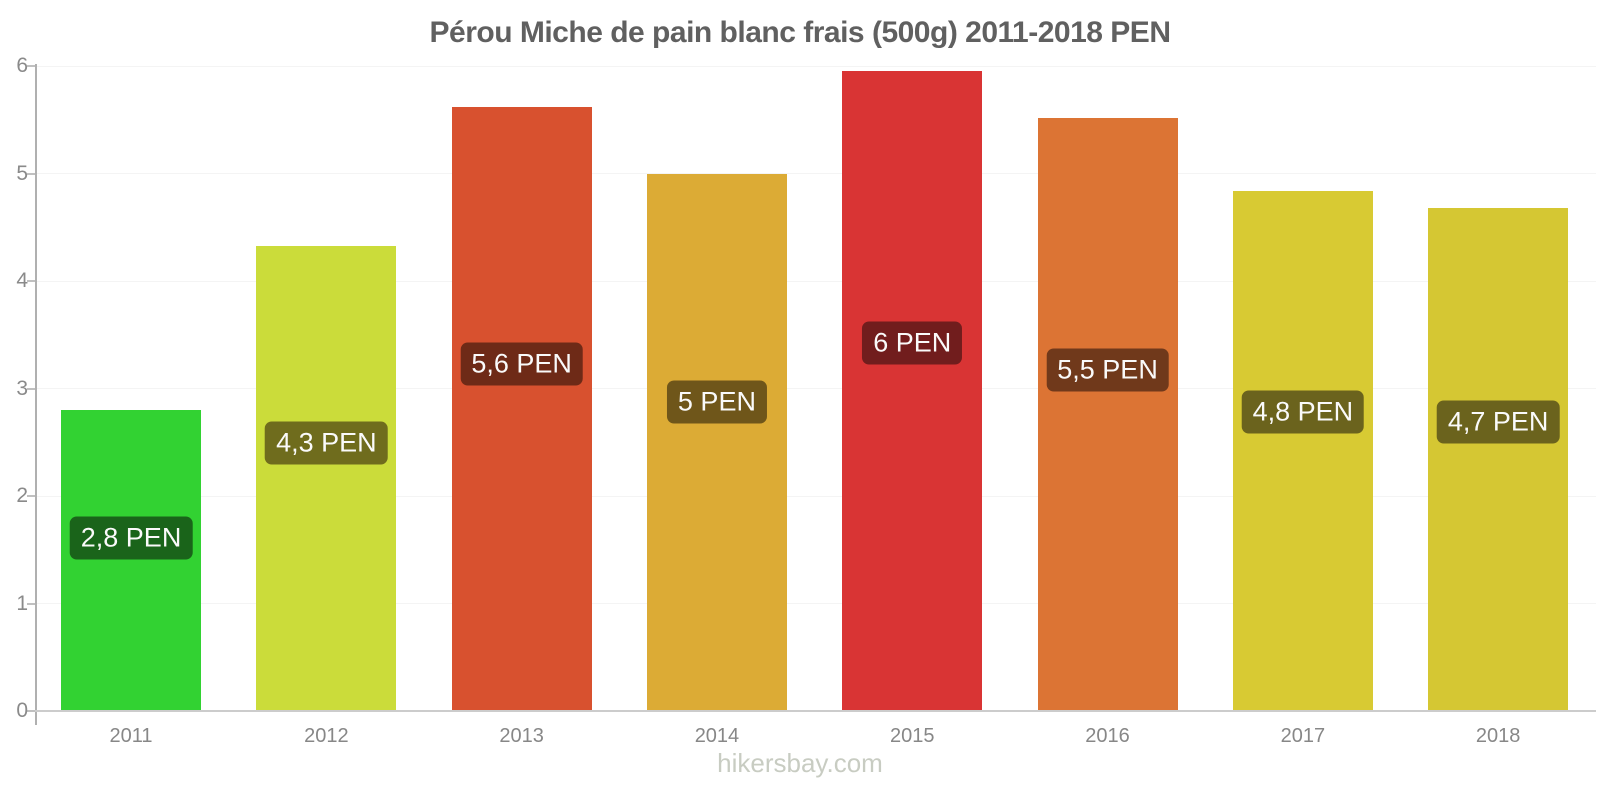 The width and height of the screenshot is (1600, 800). I want to click on y-tick-label-4: 4, so click(22, 280).